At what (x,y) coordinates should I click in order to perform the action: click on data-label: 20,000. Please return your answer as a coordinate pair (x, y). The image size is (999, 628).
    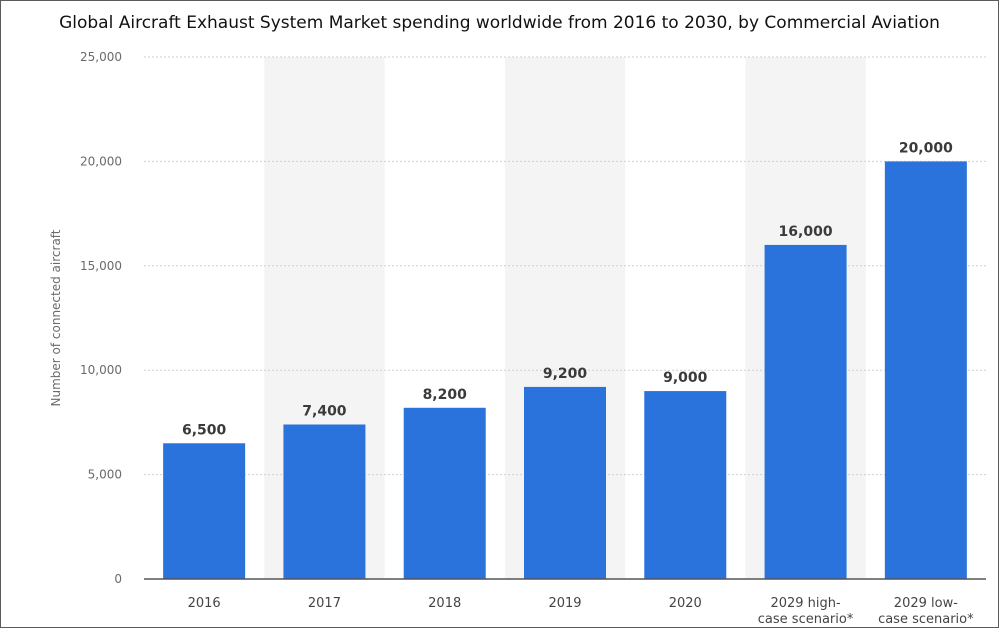
    Looking at the image, I should click on (926, 148).